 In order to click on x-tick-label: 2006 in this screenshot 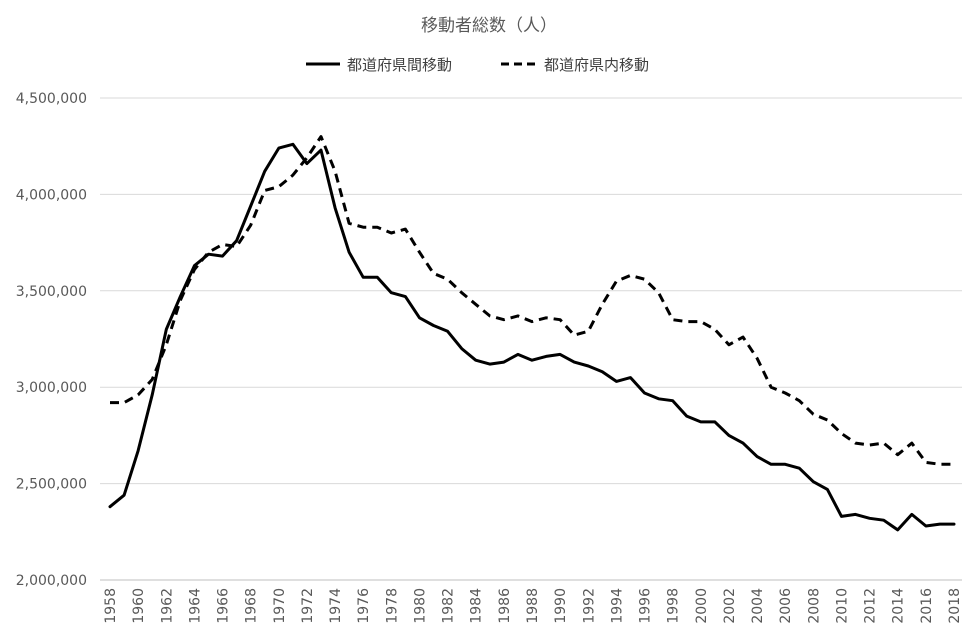, I will do `click(786, 606)`.